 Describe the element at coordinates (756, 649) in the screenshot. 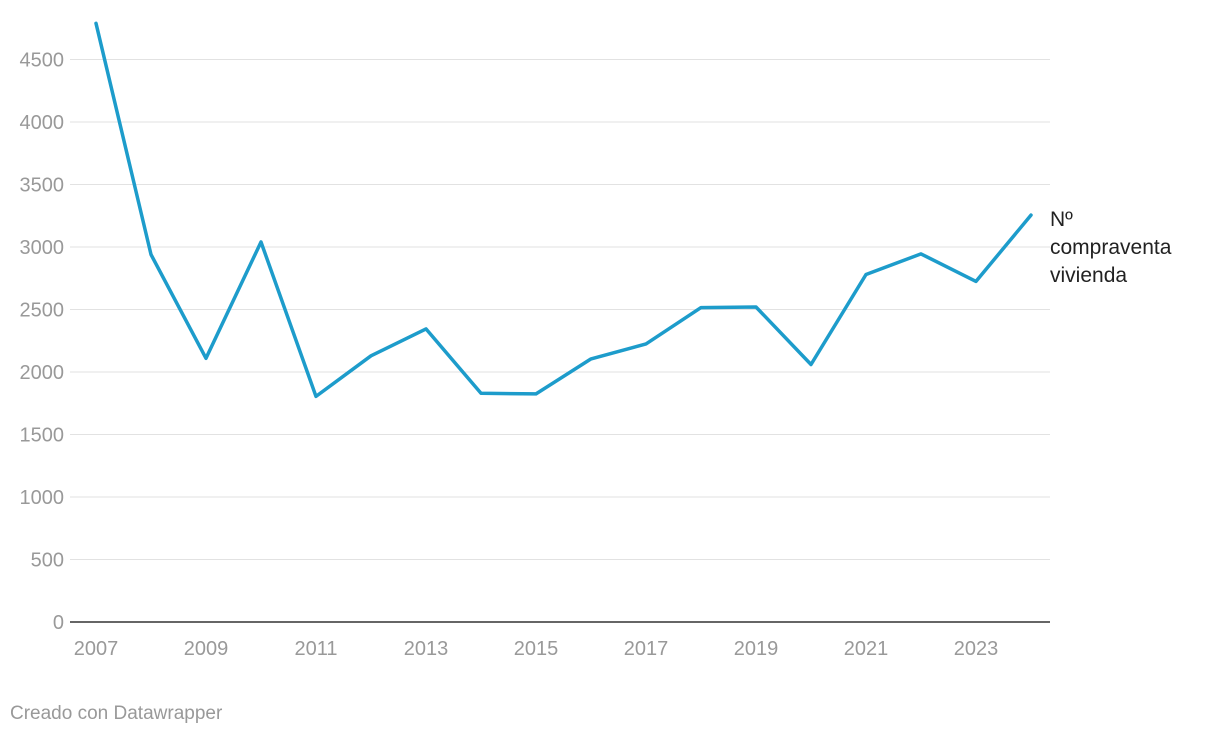

I see `x-tick-label: 2019` at that location.